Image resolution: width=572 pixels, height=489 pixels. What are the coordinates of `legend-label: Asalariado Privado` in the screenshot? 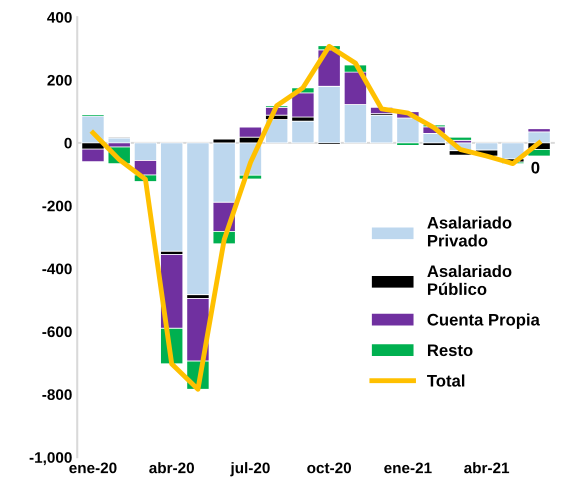 It's located at (469, 231).